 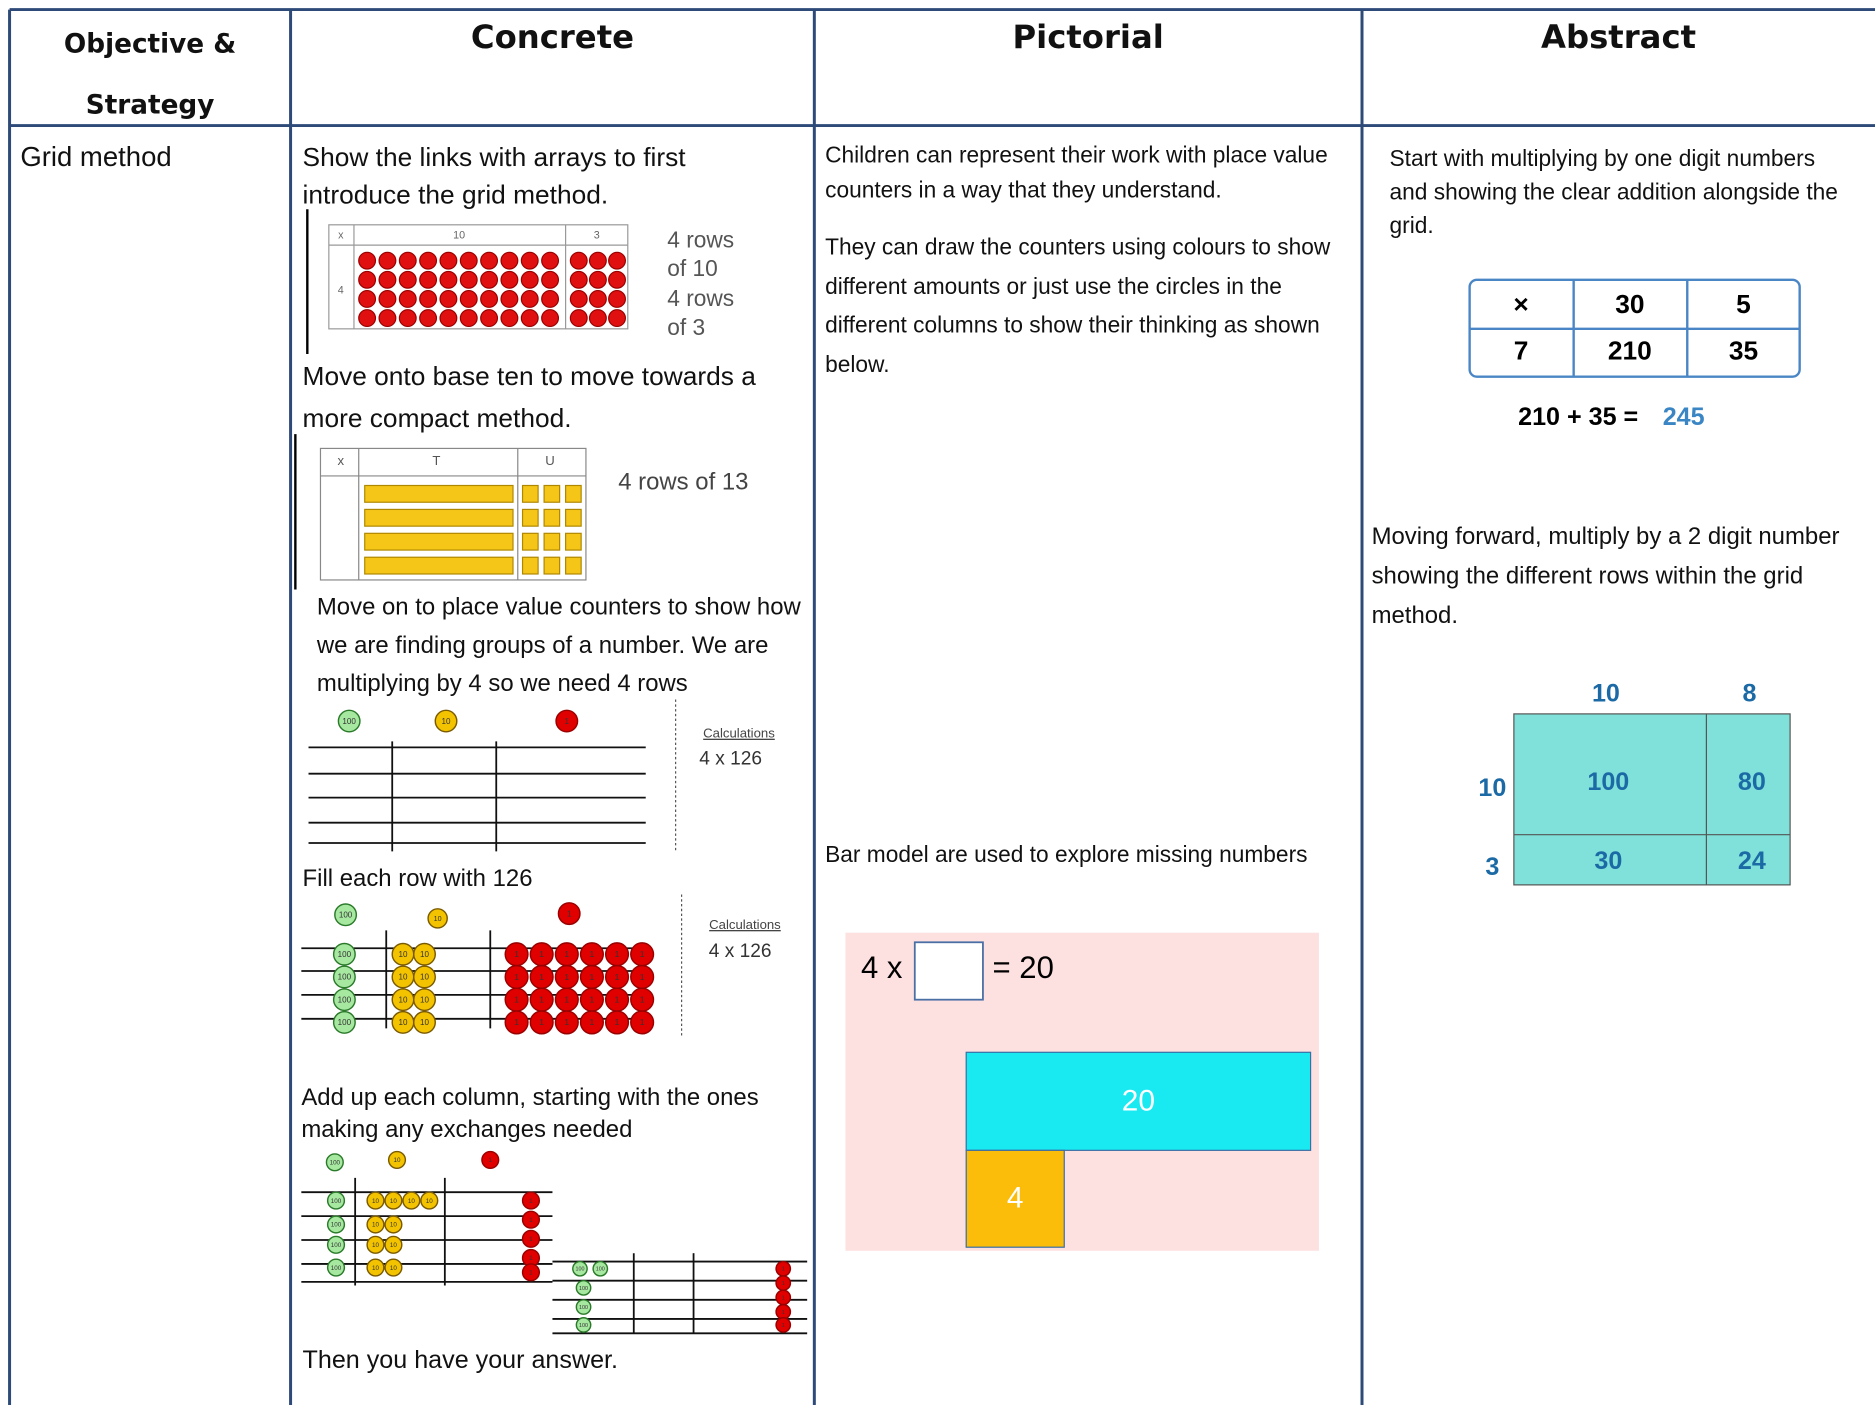 What do you see at coordinates (1606, 693) in the screenshot?
I see `grid2-column: 10` at bounding box center [1606, 693].